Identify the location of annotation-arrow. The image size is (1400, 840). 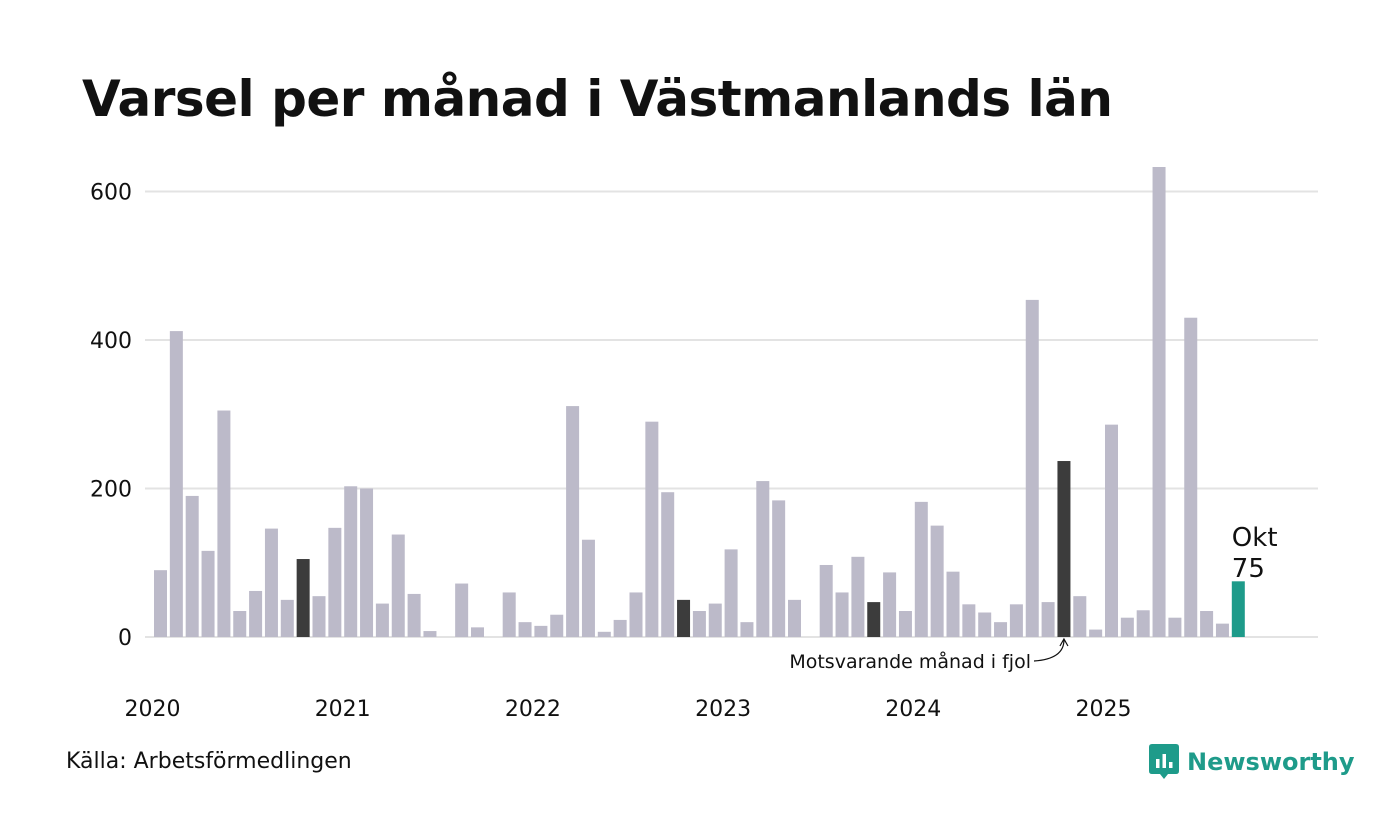
(1049, 650).